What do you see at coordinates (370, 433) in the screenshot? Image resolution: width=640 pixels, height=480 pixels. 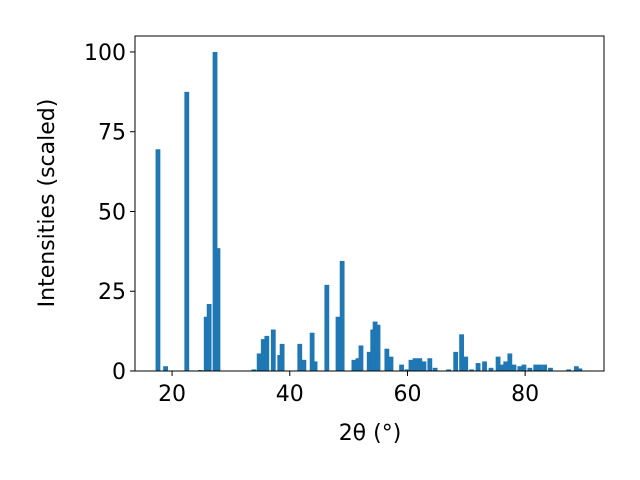 I see `x-axis-label: 2θ (°)` at bounding box center [370, 433].